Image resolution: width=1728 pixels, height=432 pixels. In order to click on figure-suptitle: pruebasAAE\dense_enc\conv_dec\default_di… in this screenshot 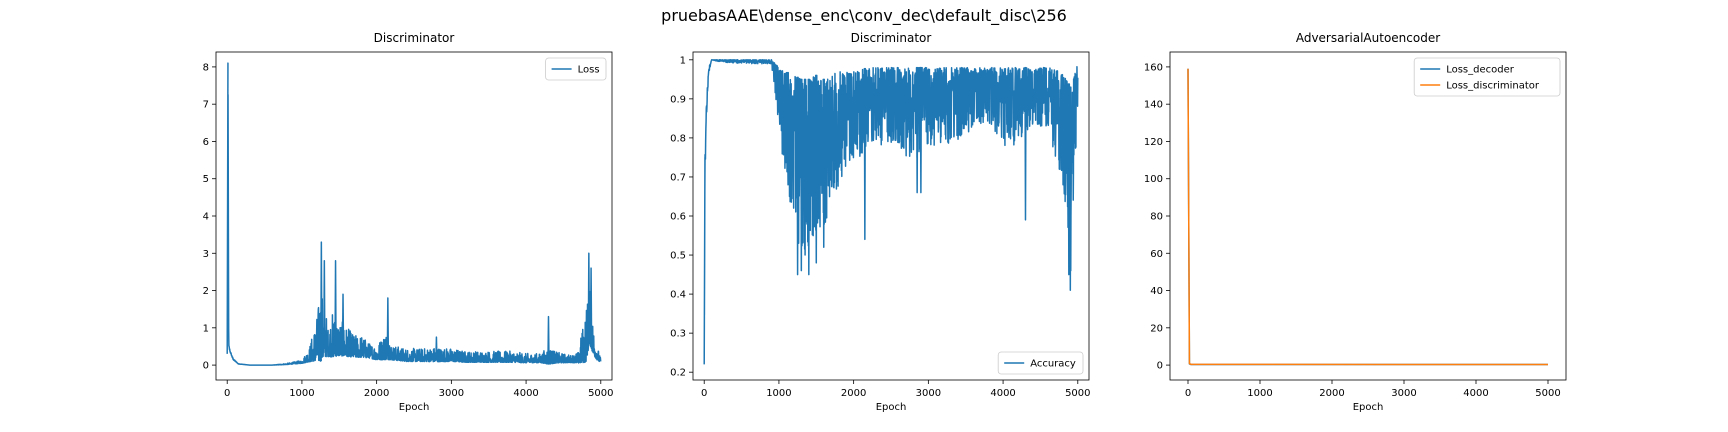, I will do `click(864, 15)`.